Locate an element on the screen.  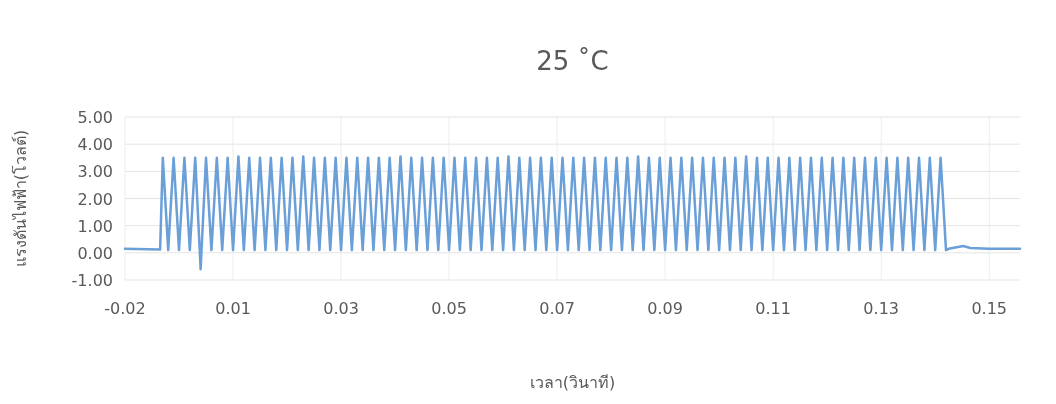
x-tick-label: 0.13 is located at coordinates (881, 308).